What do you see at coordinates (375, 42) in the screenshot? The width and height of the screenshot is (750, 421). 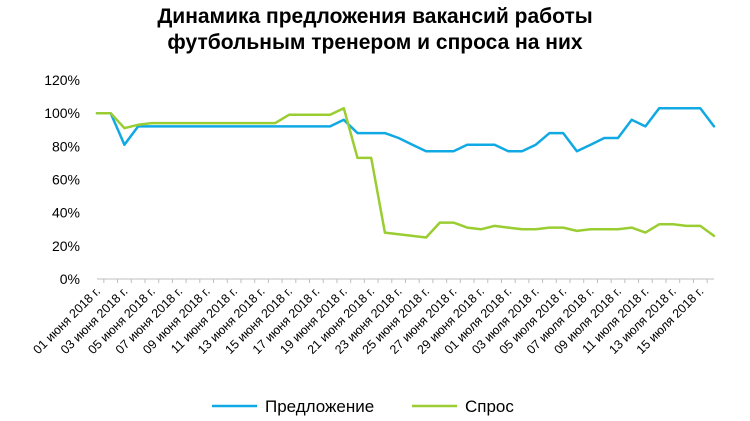 I see `chart-title-line-2: футбольным тренером и спроса на них` at bounding box center [375, 42].